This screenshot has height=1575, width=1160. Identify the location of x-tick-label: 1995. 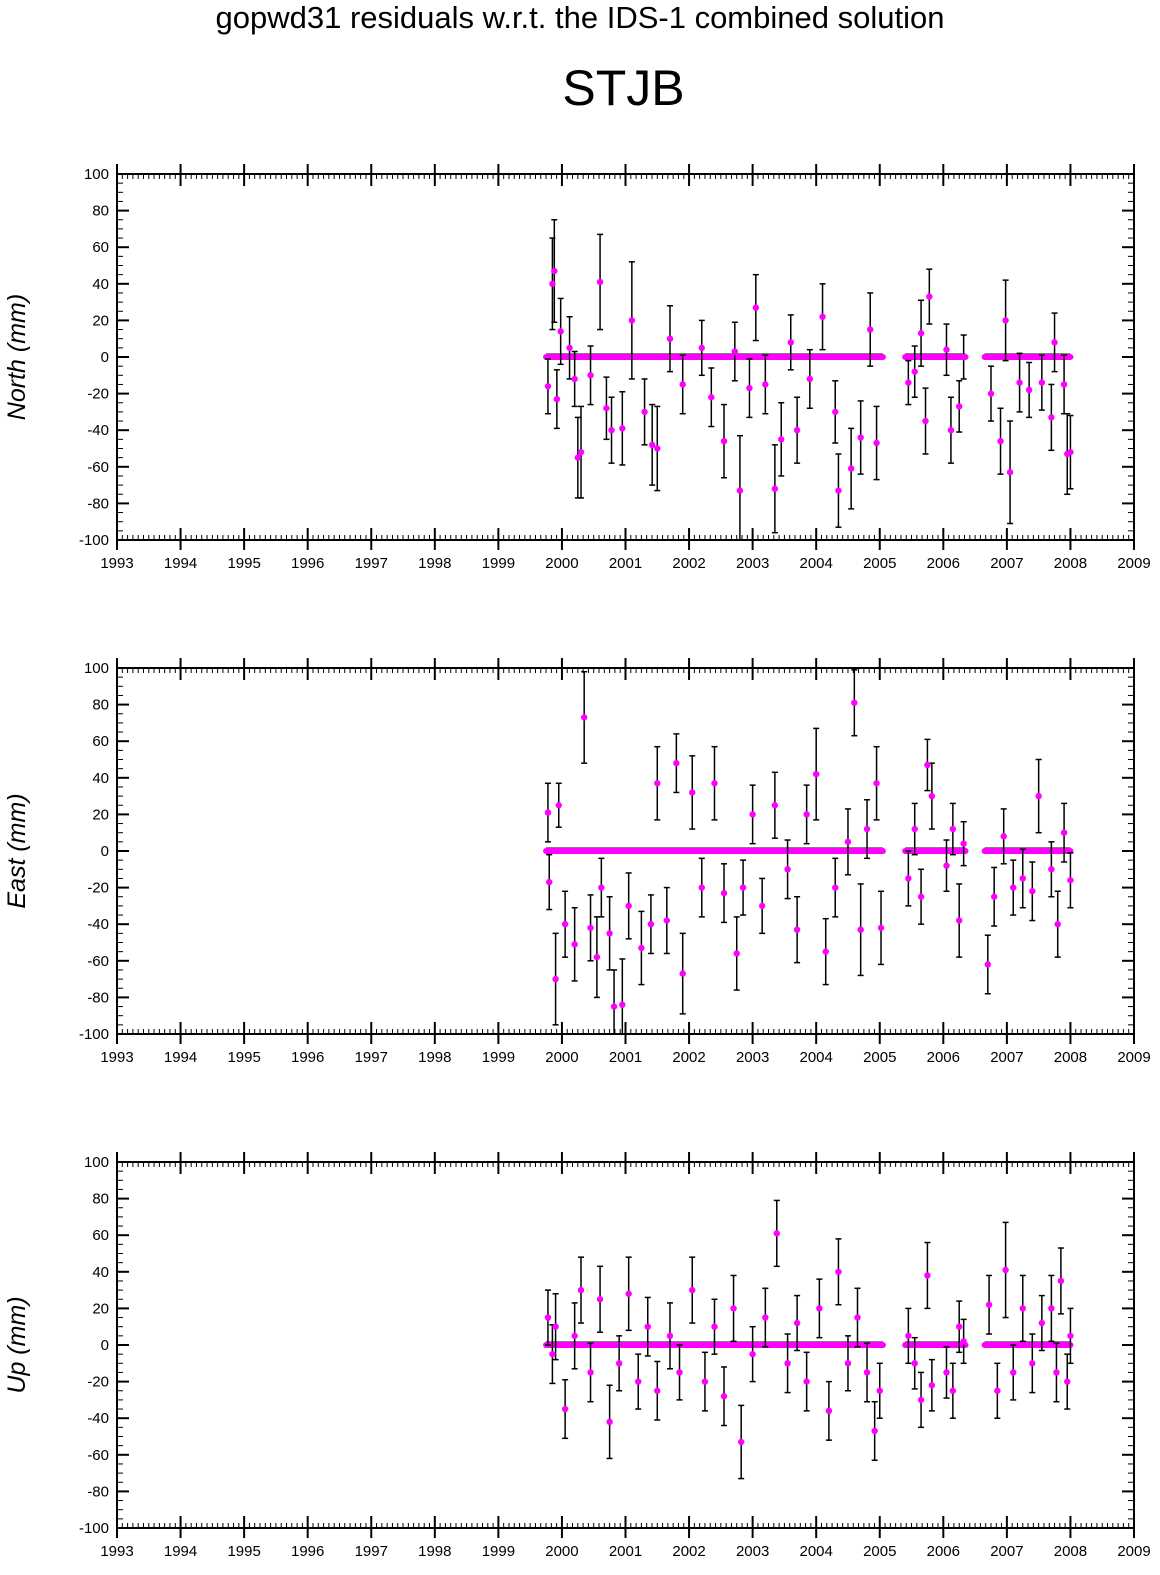
(243, 1551).